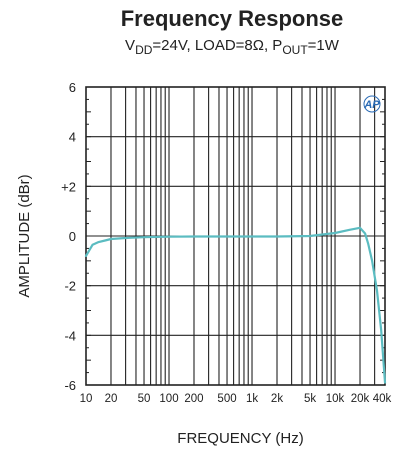  What do you see at coordinates (70, 335) in the screenshot?
I see `y-tick-label: -4` at bounding box center [70, 335].